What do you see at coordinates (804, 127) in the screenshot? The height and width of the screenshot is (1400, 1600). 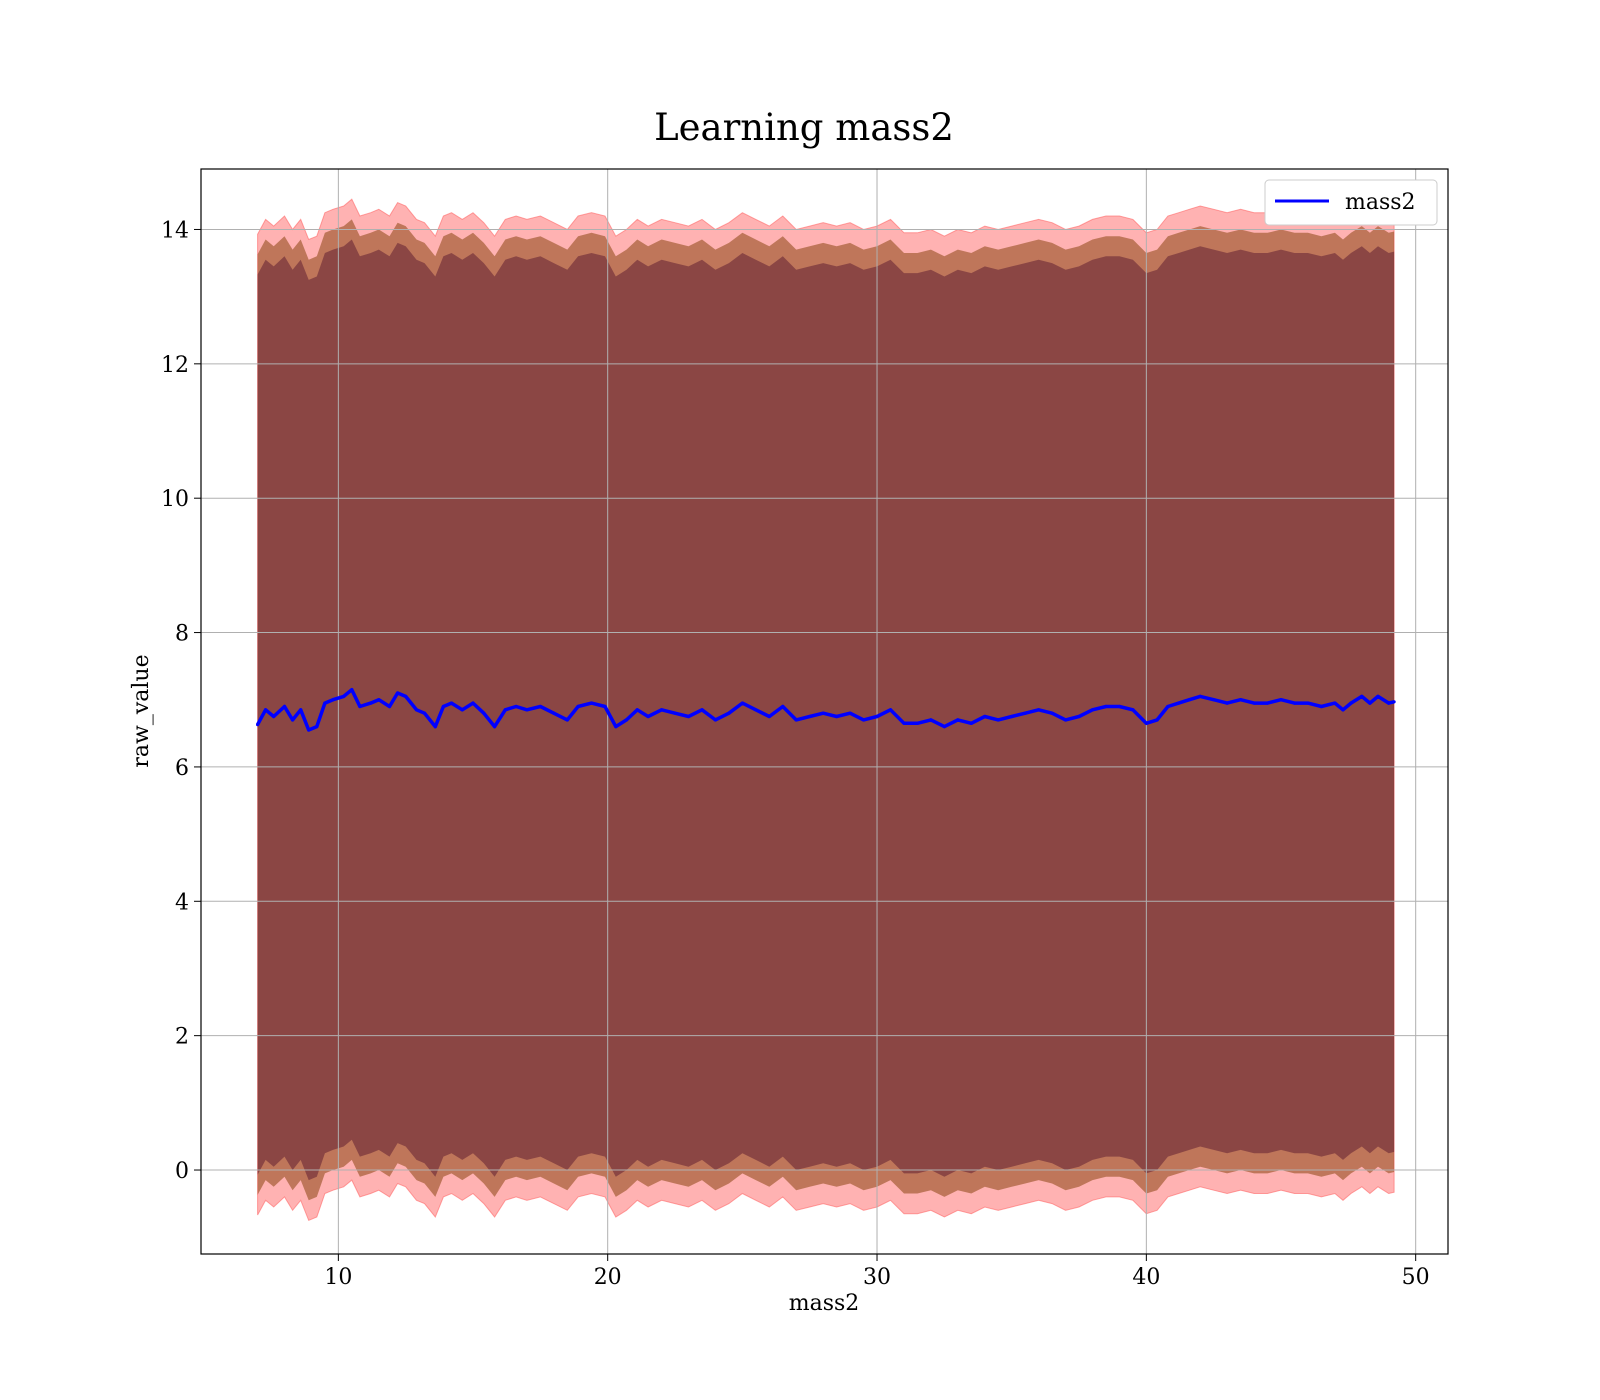 I see `chart-title: Learning mass2` at bounding box center [804, 127].